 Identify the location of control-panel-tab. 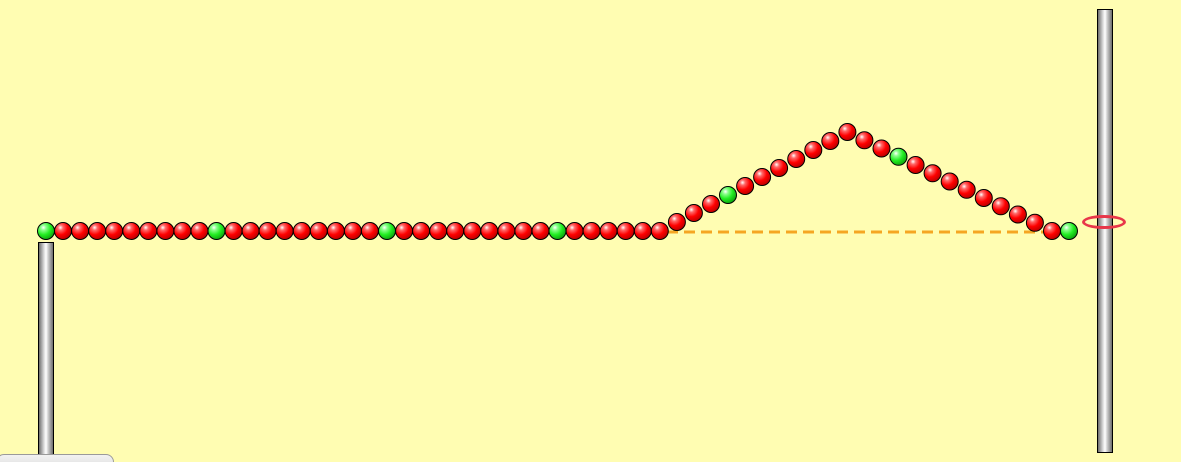
(57, 458).